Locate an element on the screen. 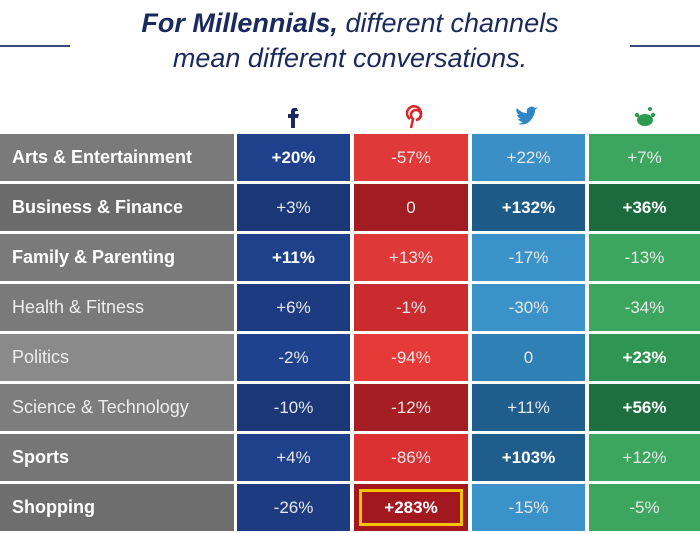  title-line: For Millennials, different channels is located at coordinates (350, 23).